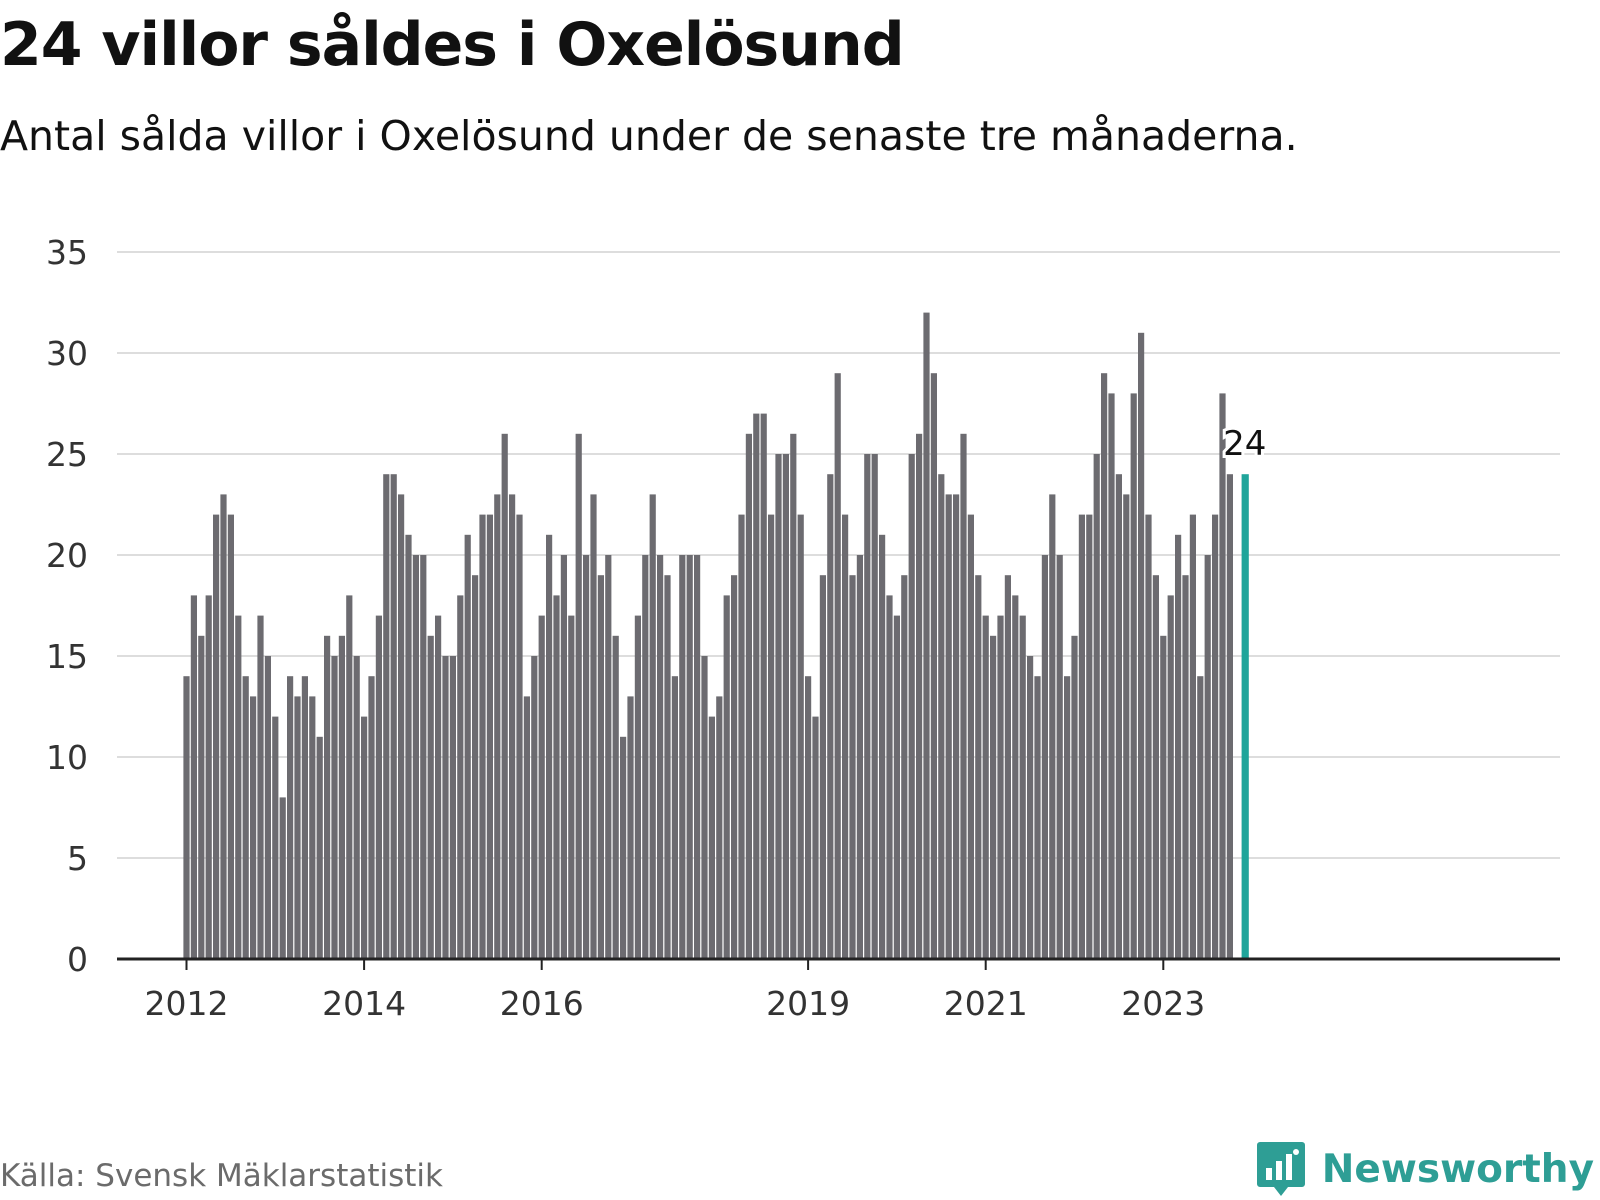 This screenshot has width=1600, height=1200. I want to click on bar-highlight, so click(1245, 716).